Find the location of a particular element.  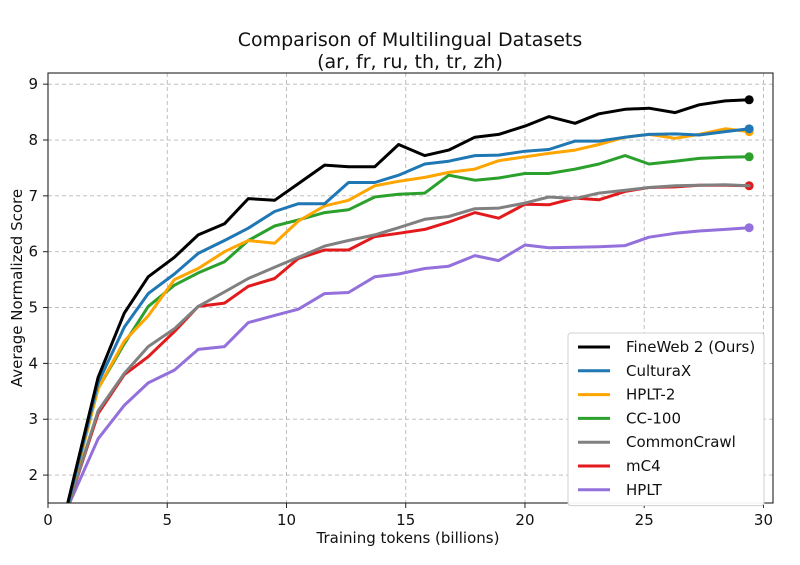

y-tick-label: 3 is located at coordinates (33, 419).